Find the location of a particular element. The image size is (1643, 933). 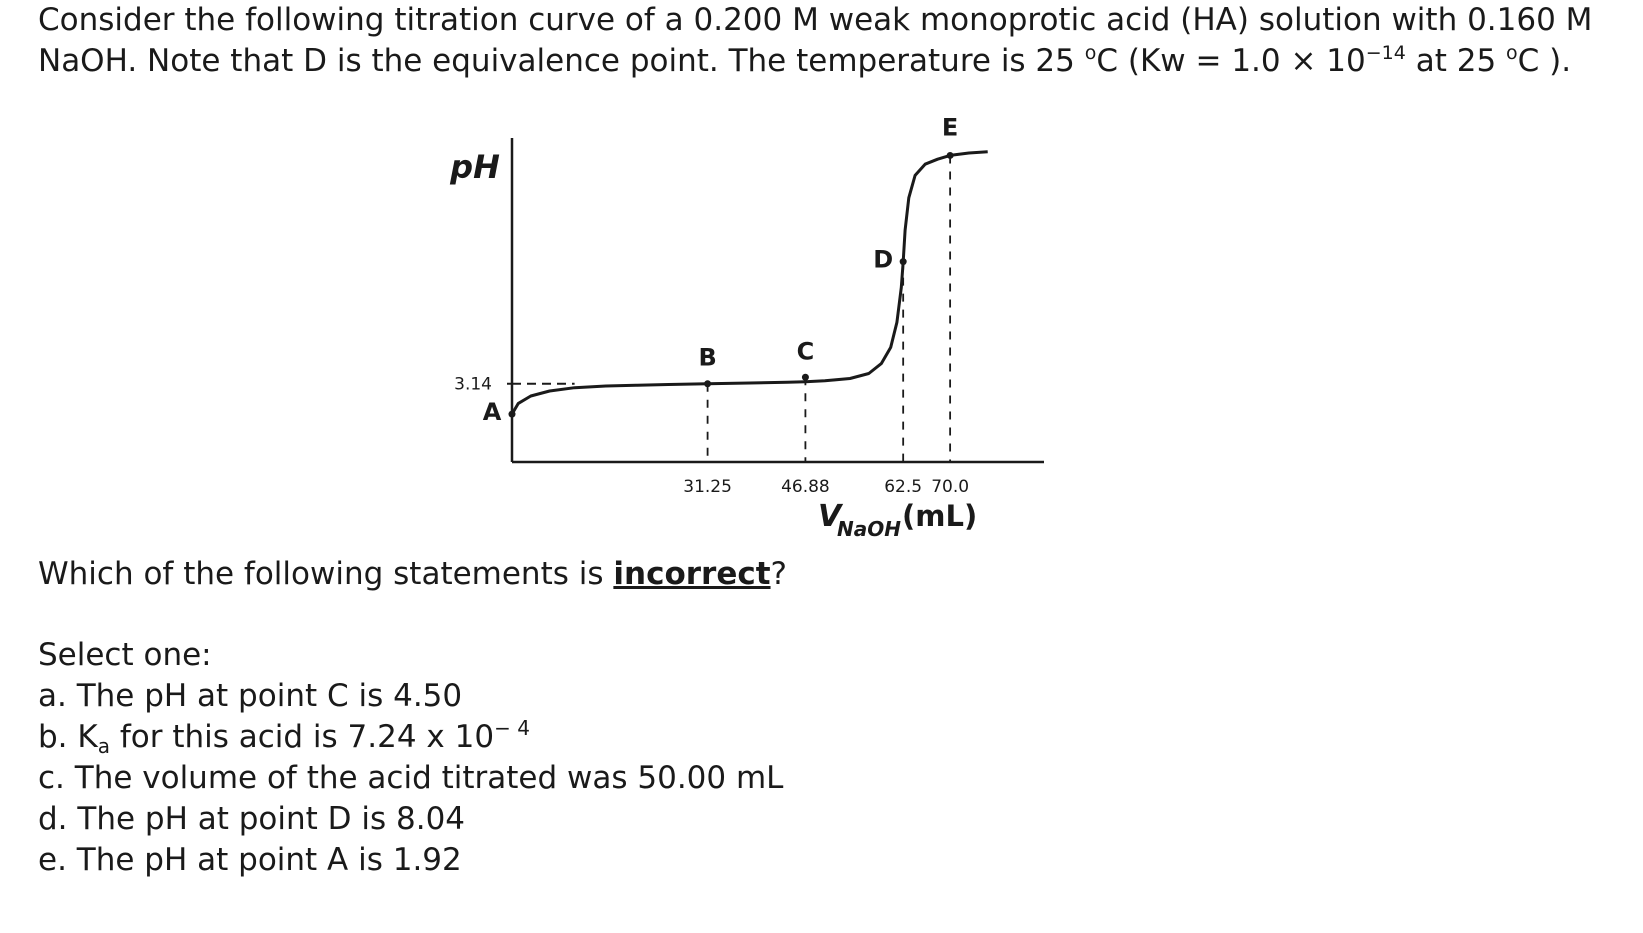

point-b-marker is located at coordinates (708, 384).